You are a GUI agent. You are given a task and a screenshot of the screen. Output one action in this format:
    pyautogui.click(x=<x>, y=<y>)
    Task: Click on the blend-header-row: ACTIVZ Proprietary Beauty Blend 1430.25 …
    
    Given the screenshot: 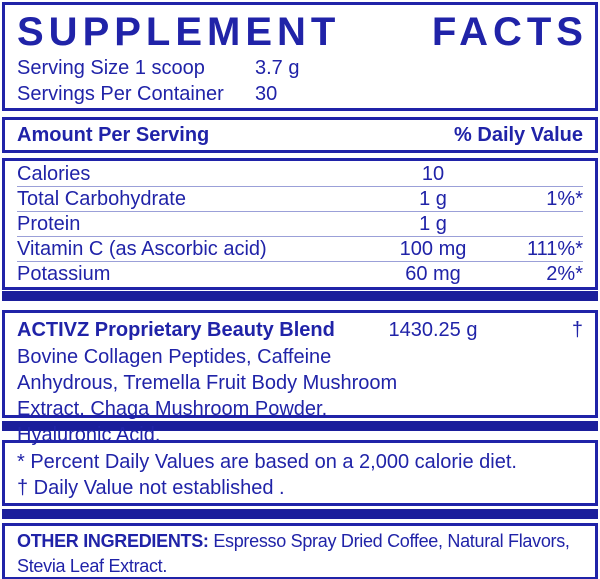 What is the action you would take?
    pyautogui.click(x=300, y=330)
    